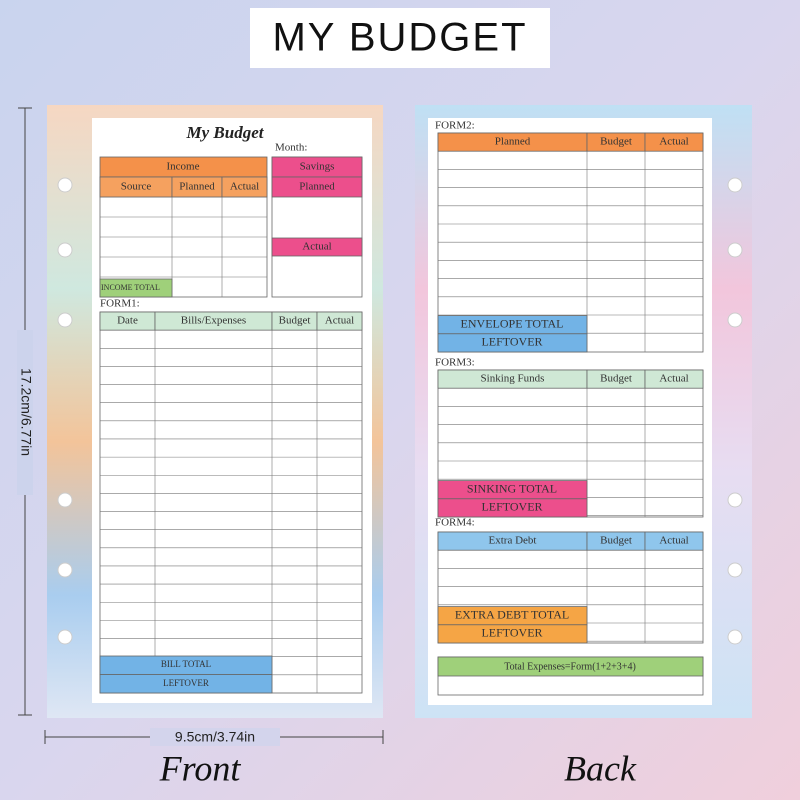 The width and height of the screenshot is (800, 805). What do you see at coordinates (183, 167) in the screenshot?
I see `income-title: Income` at bounding box center [183, 167].